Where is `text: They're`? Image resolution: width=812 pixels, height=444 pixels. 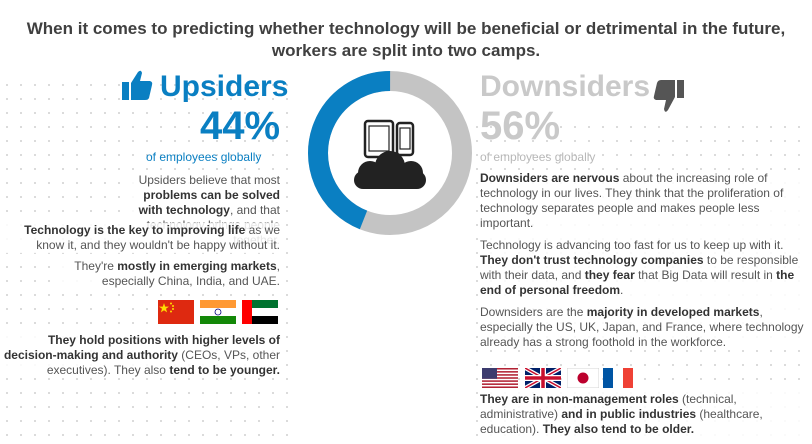
text: They're is located at coordinates (96, 266).